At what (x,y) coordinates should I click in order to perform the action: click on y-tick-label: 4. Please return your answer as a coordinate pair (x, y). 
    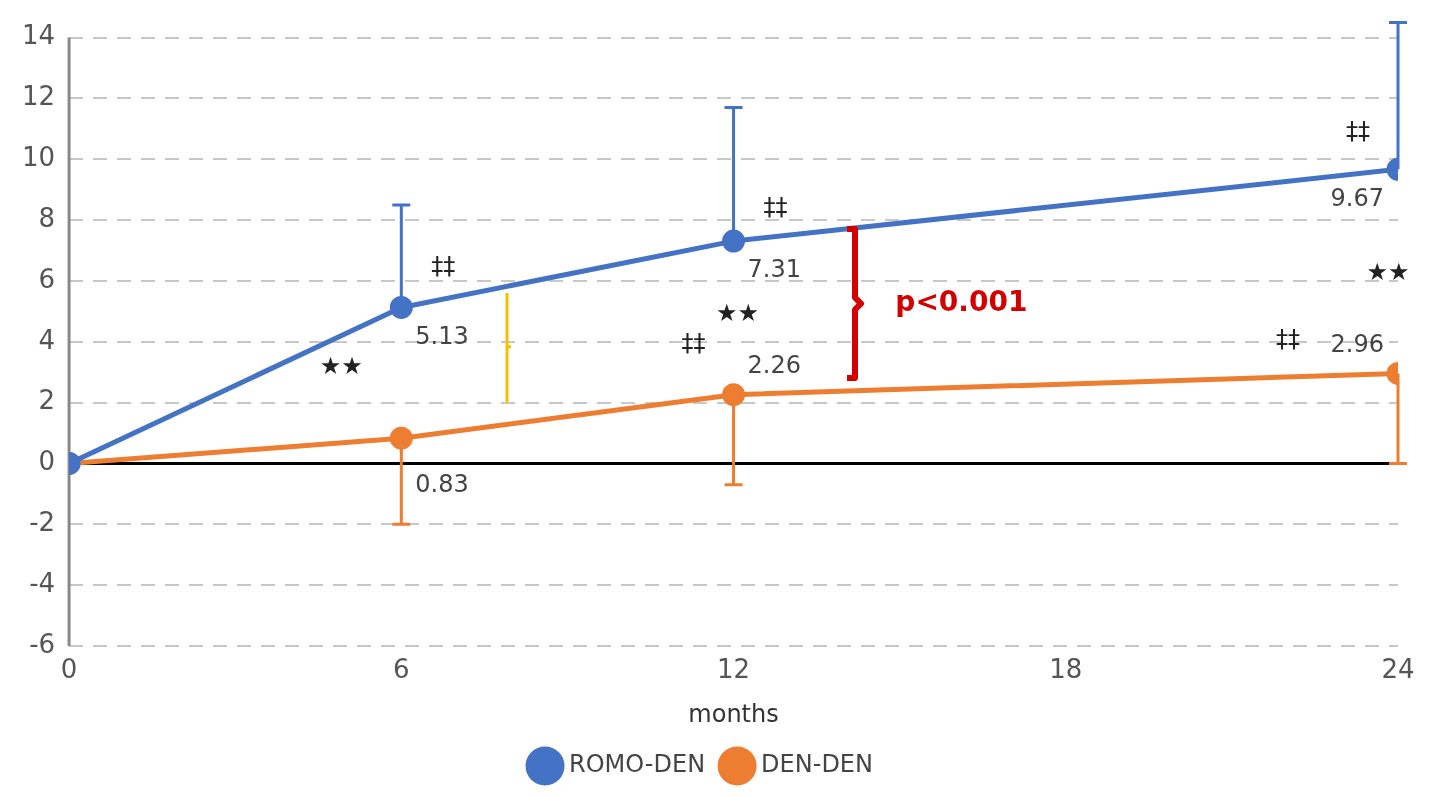
    Looking at the image, I should click on (47, 339).